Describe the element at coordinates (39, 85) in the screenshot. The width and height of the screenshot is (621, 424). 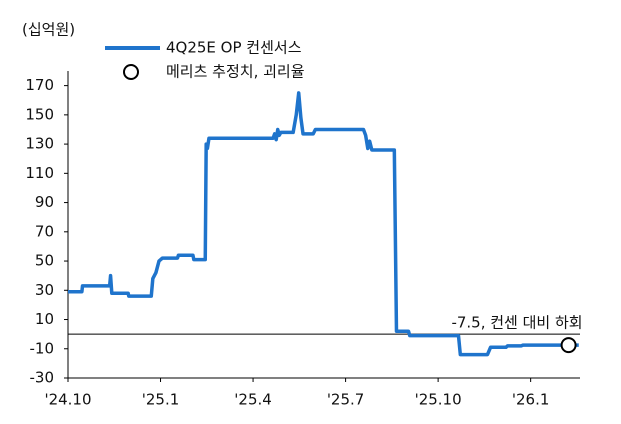
I see `y-tick-label: 170` at that location.